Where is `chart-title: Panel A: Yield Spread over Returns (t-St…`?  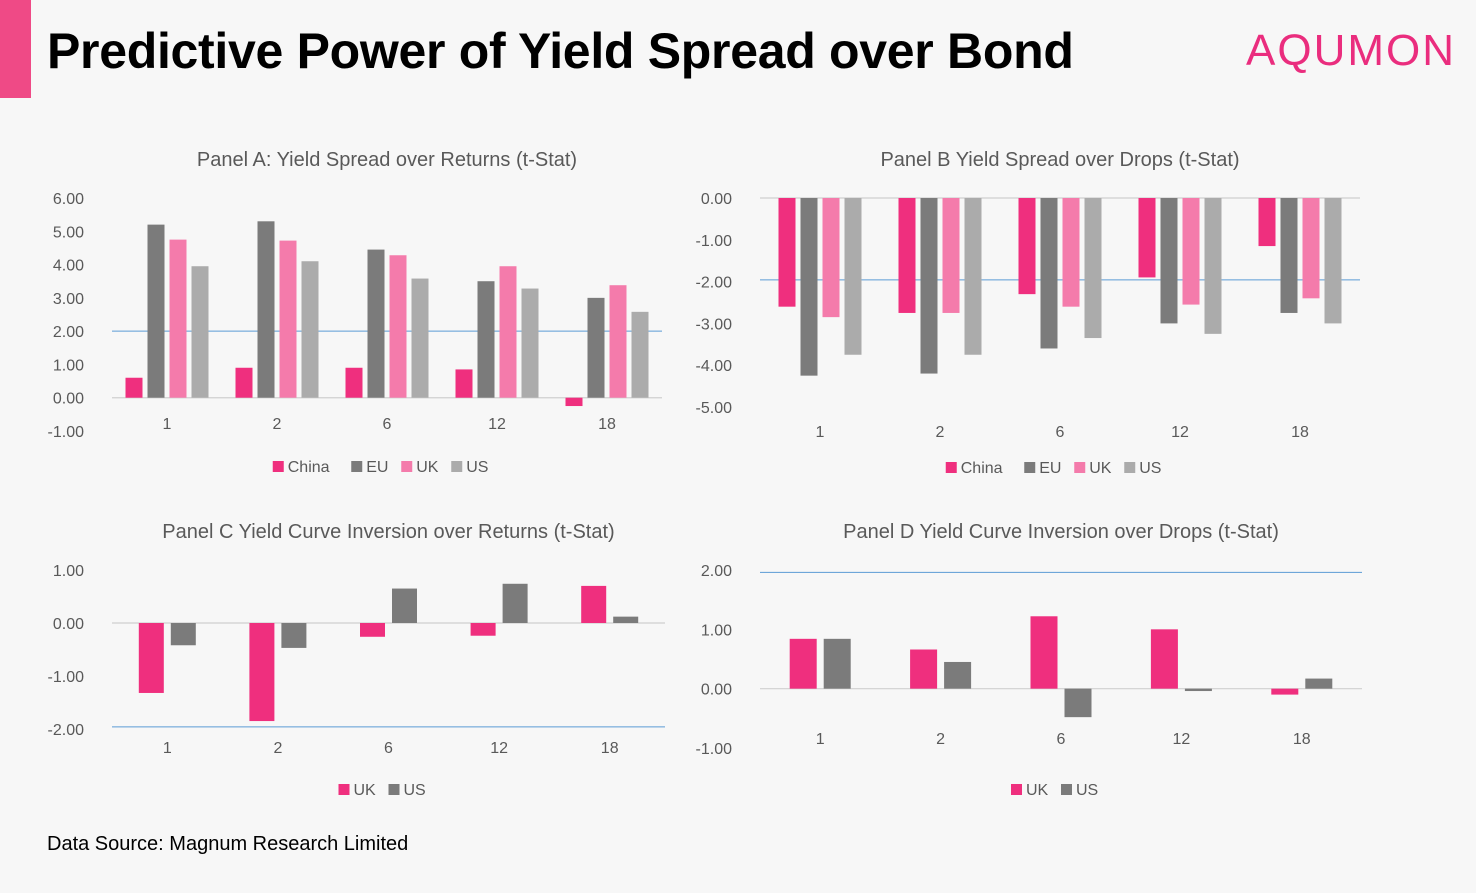
chart-title: Panel A: Yield Spread over Returns (t-St… is located at coordinates (387, 160).